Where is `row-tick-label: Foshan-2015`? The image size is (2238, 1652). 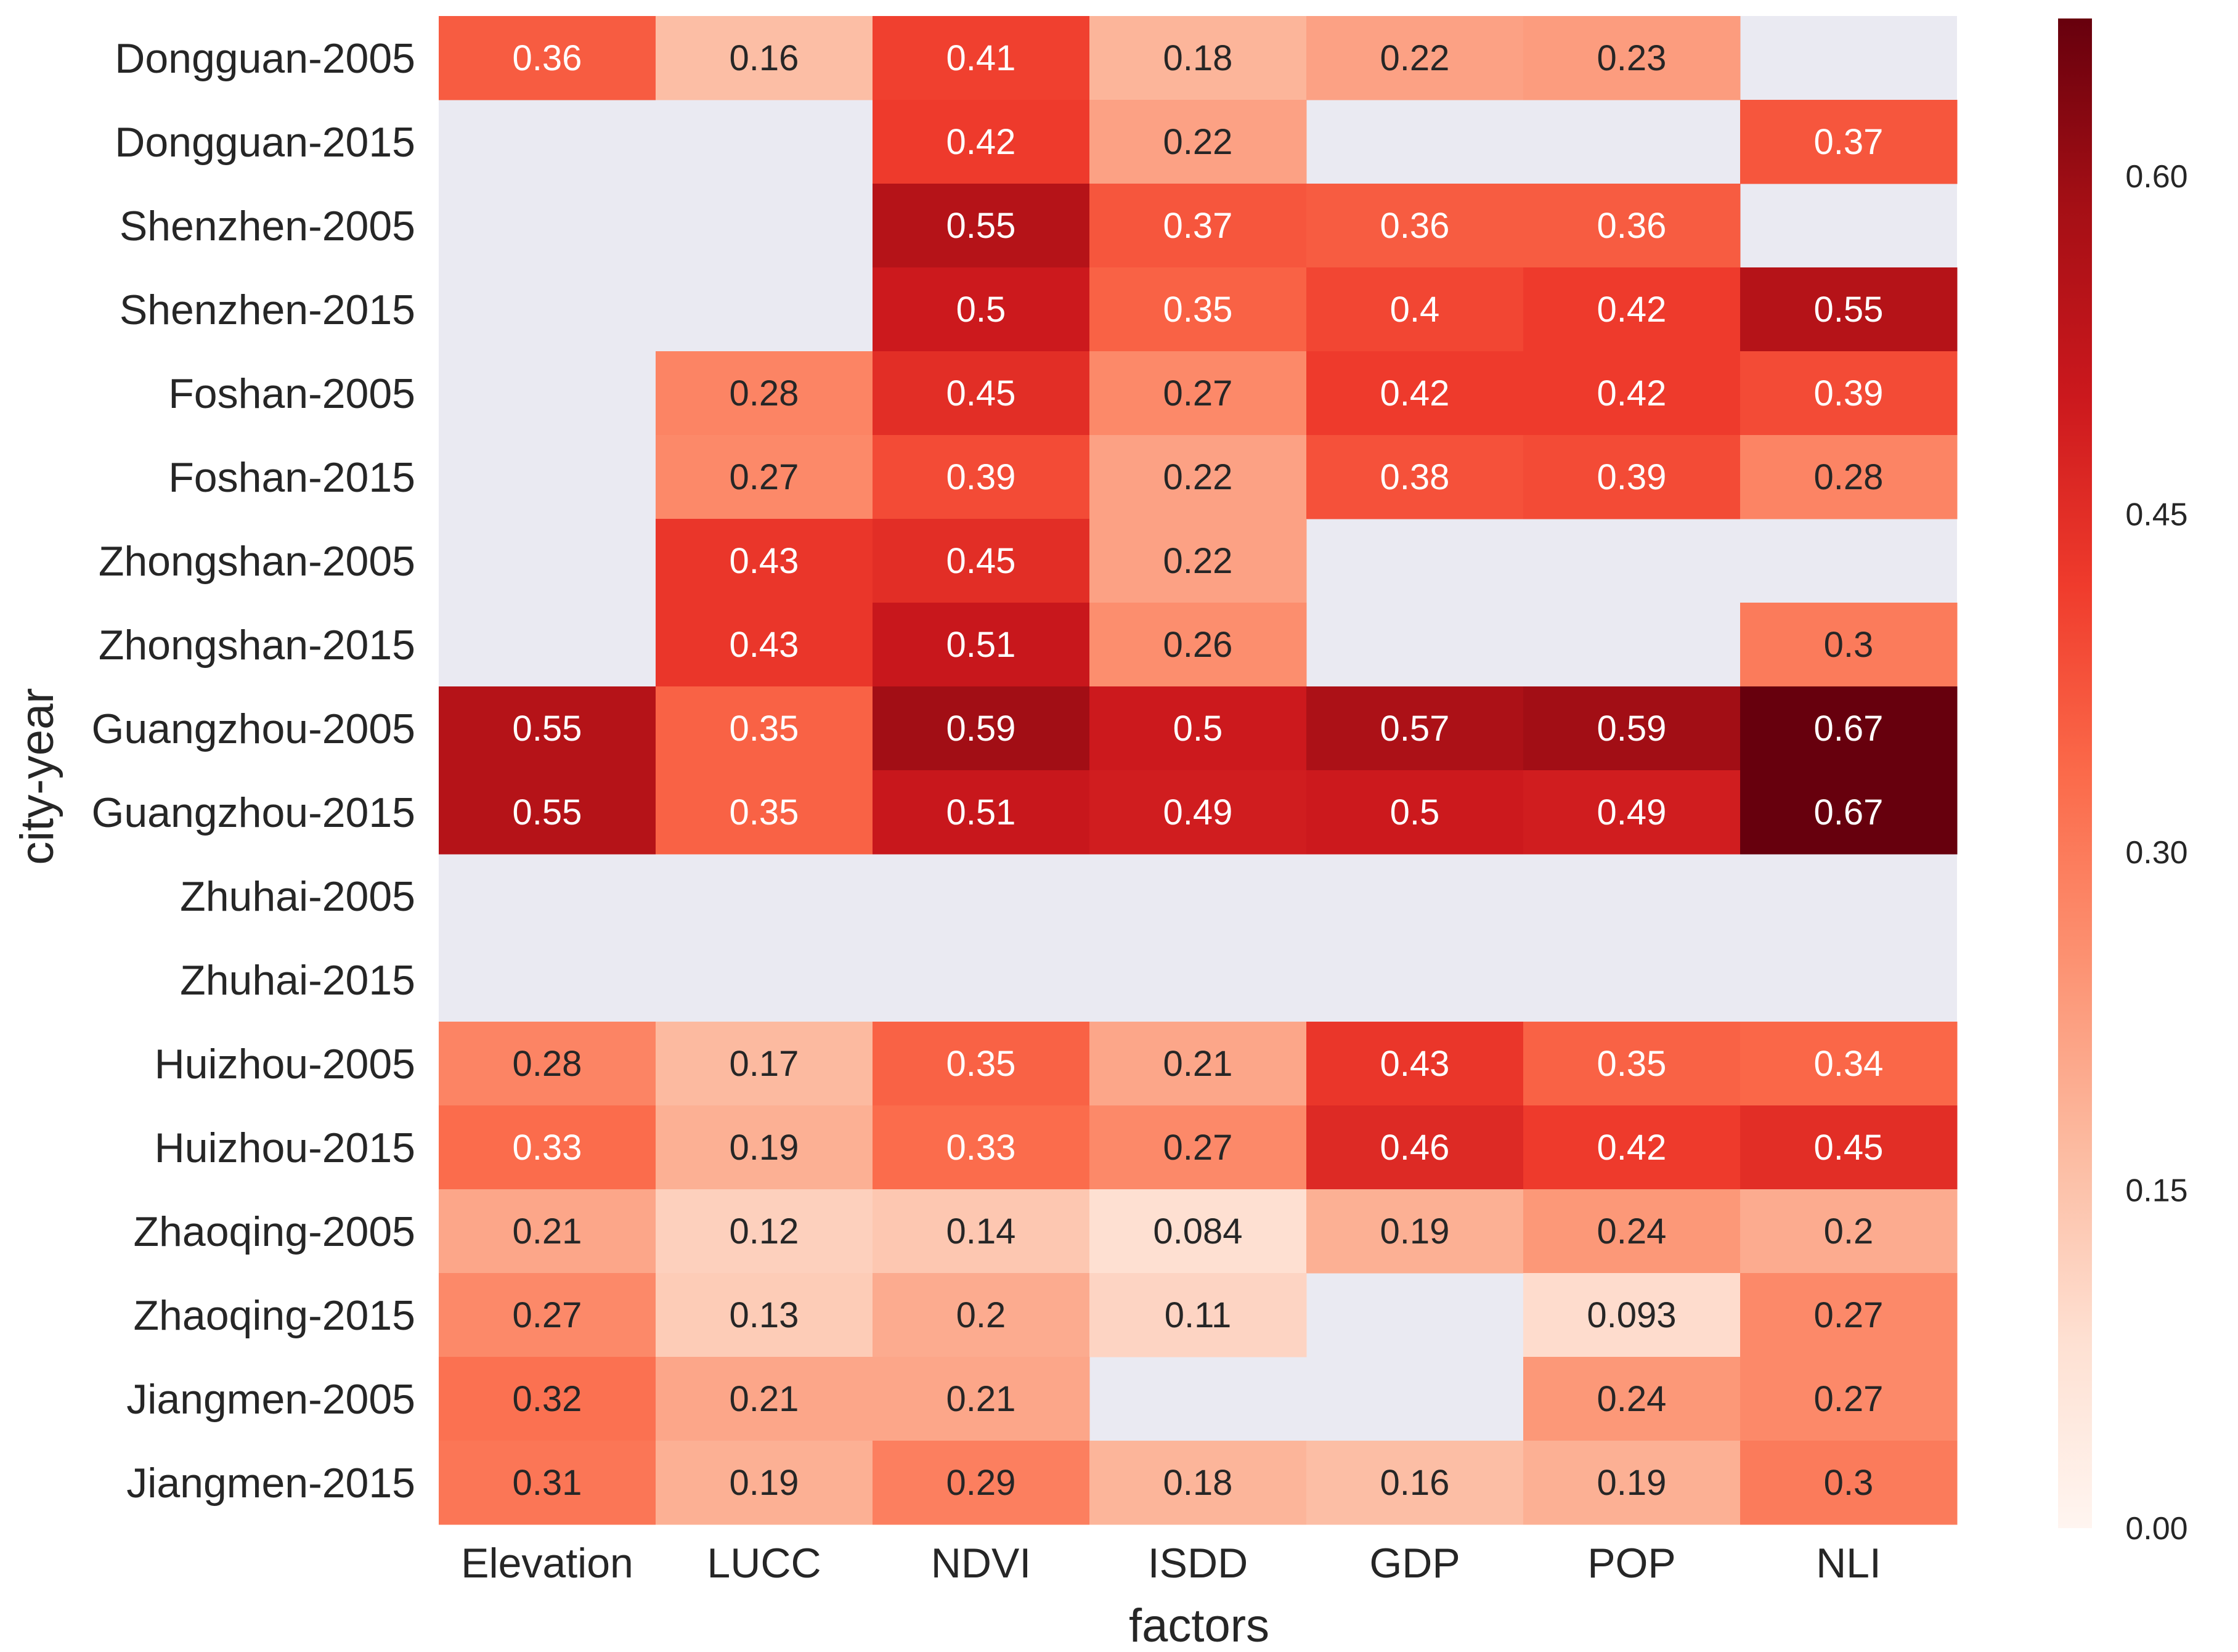
row-tick-label: Foshan-2015 is located at coordinates (291, 477).